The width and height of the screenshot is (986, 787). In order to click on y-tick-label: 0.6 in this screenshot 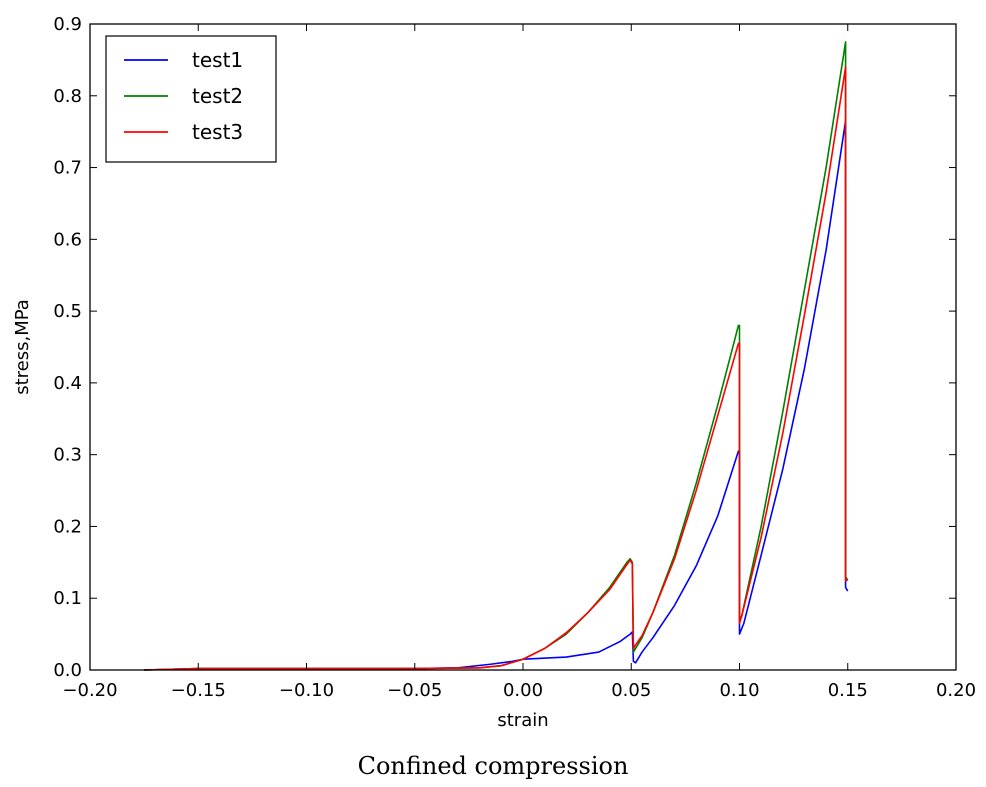, I will do `click(67, 239)`.